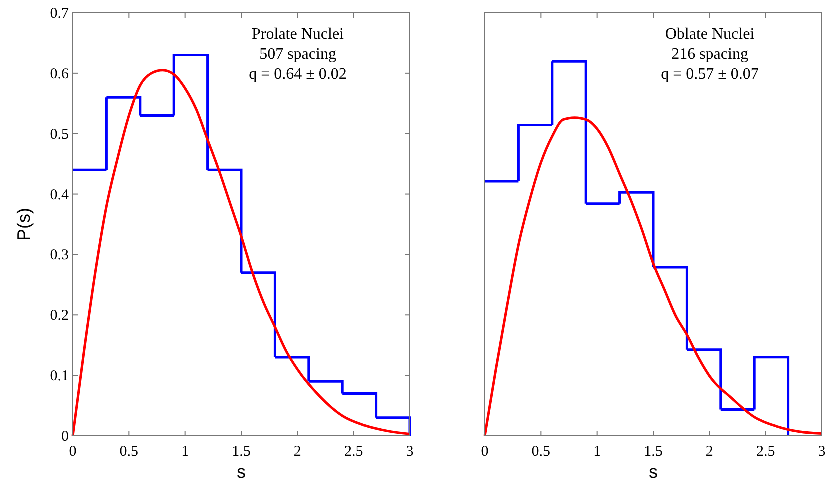 The width and height of the screenshot is (825, 486). Describe the element at coordinates (59, 134) in the screenshot. I see `y-tick-label: 0.5` at that location.